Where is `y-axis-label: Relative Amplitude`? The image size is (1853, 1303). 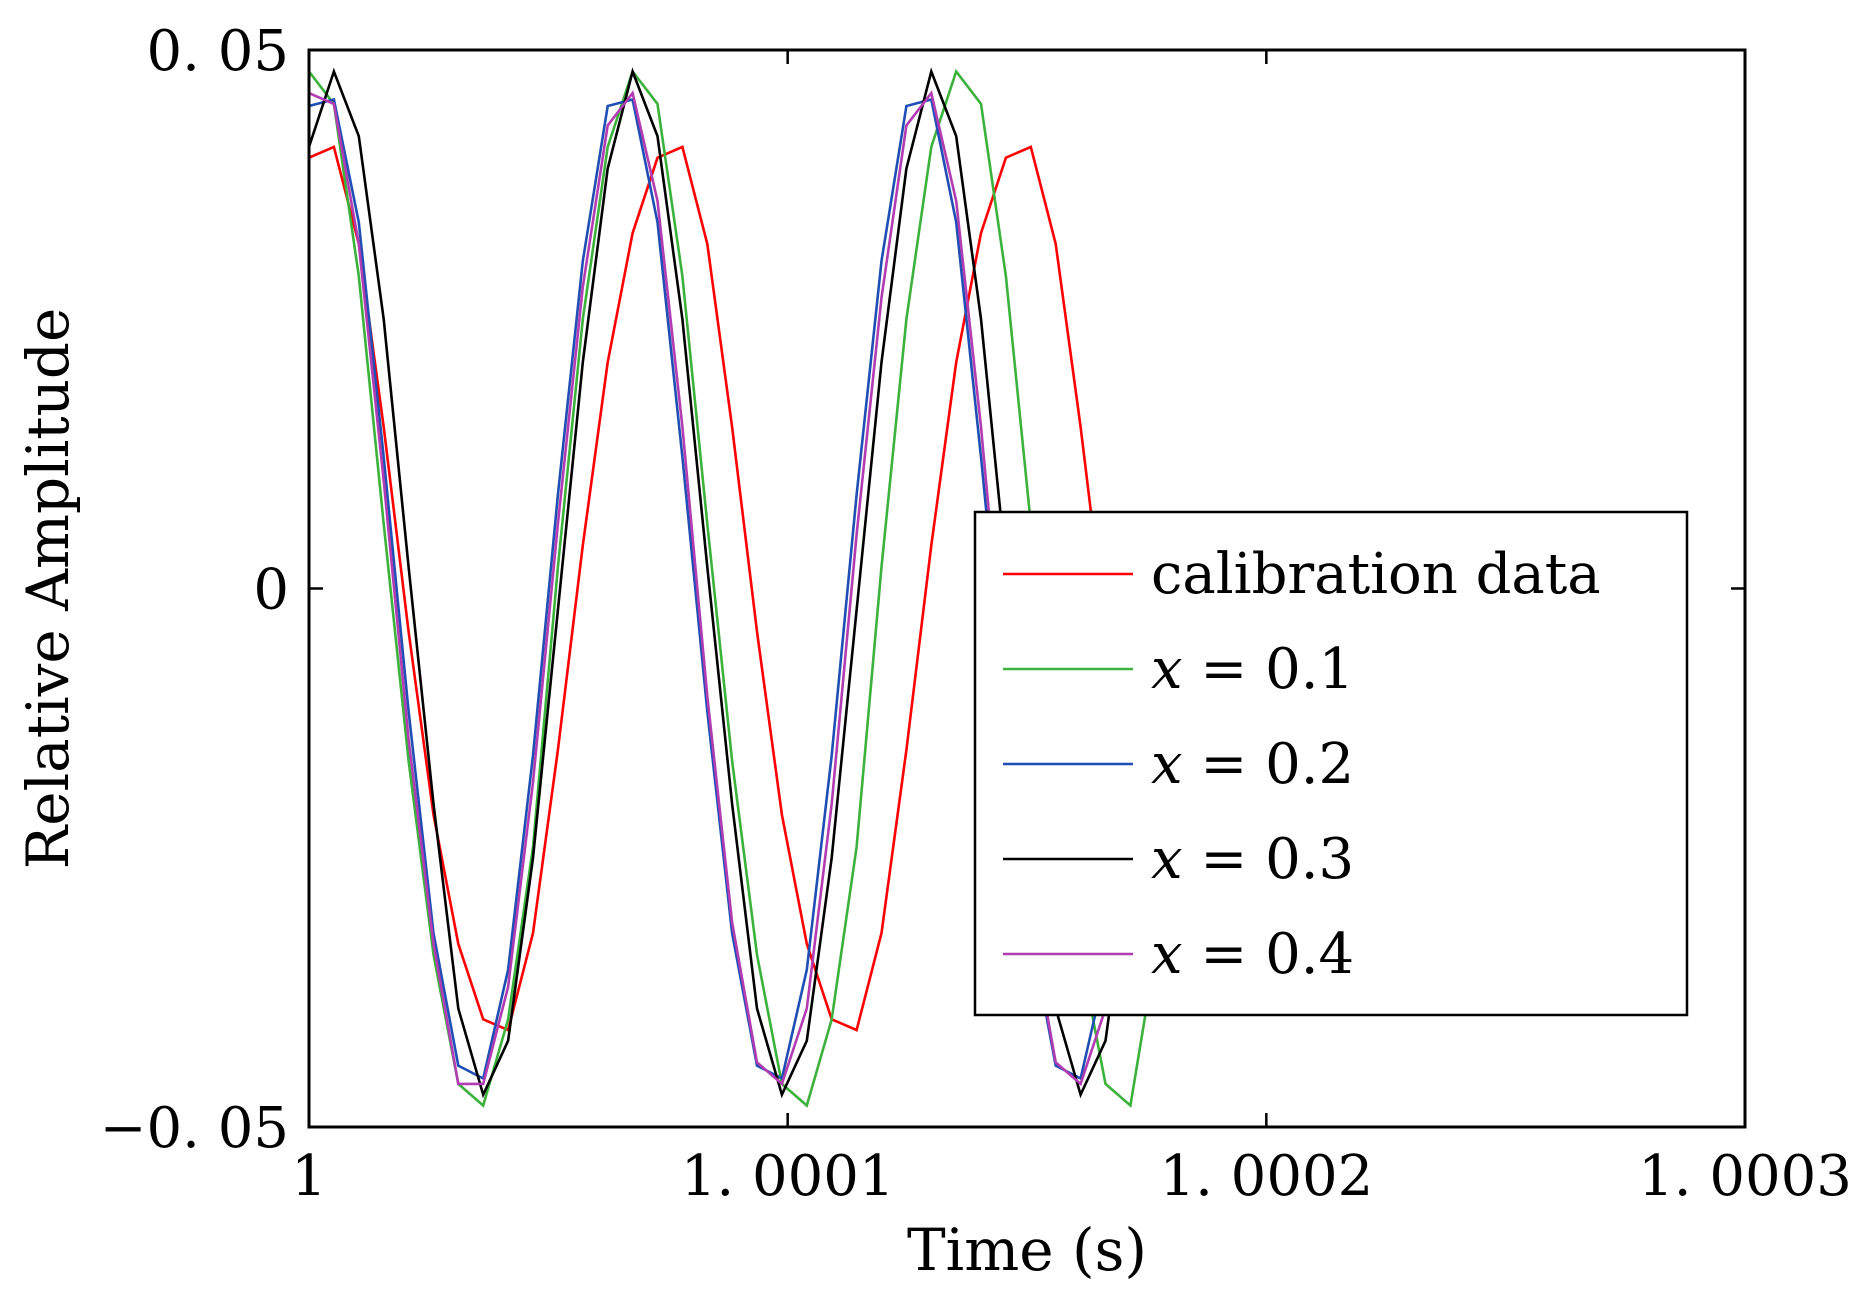 y-axis-label: Relative Amplitude is located at coordinates (48, 589).